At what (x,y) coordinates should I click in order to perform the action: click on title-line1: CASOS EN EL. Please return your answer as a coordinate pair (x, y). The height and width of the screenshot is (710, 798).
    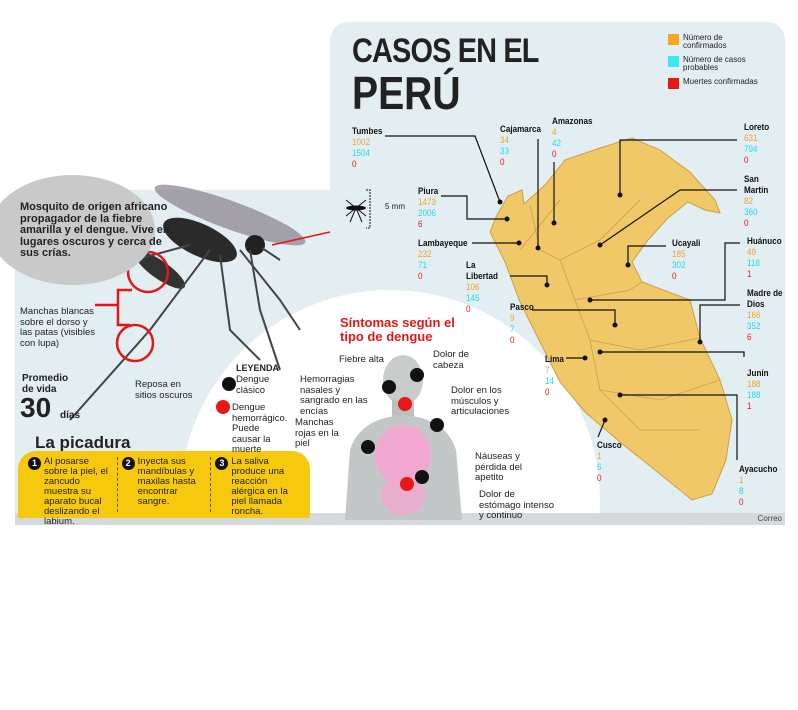
    Looking at the image, I should click on (445, 51).